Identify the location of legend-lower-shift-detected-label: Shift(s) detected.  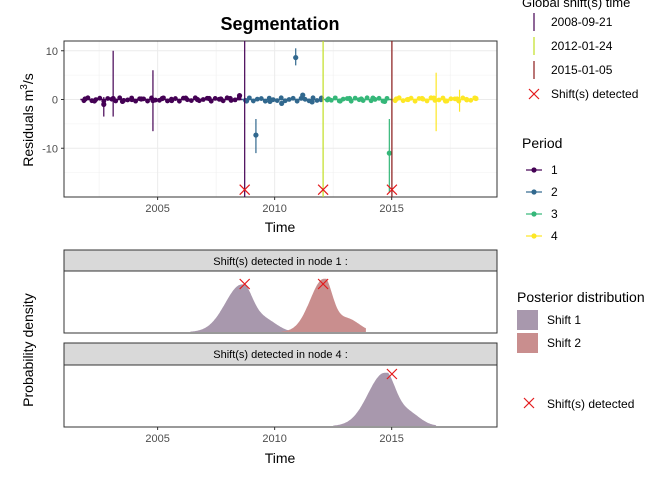
(590, 404).